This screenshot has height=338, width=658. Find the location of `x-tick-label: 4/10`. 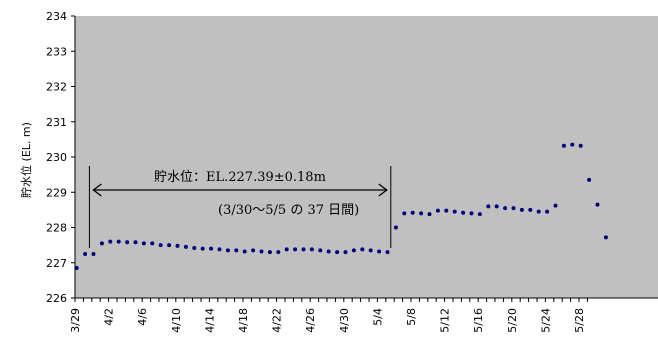

x-tick-label: 4/10 is located at coordinates (176, 320).